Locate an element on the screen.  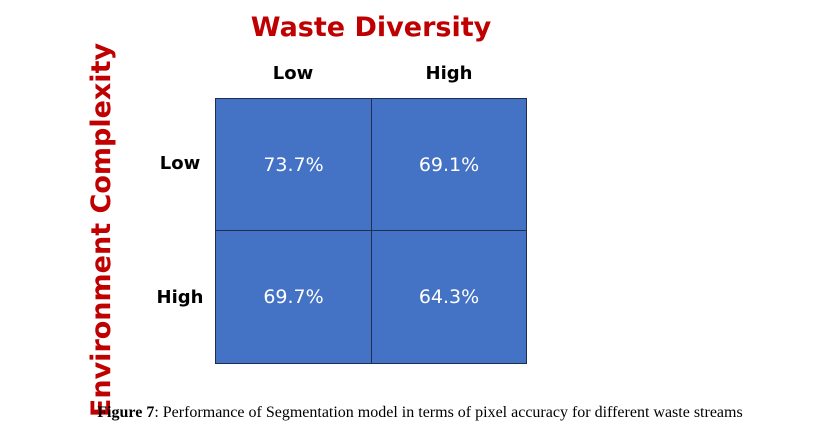
waste-diversity-title: Waste Diversity is located at coordinates (371, 27).